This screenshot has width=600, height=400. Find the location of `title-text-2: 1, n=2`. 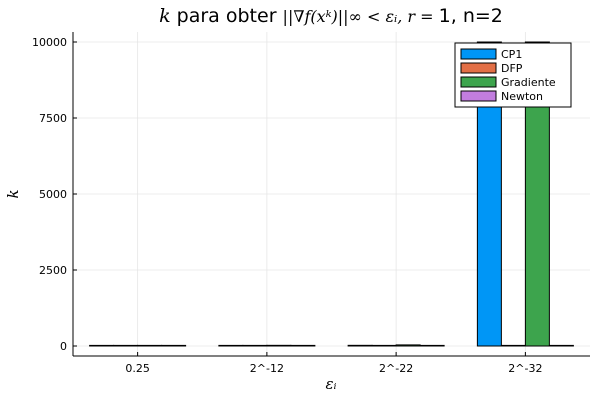

title-text-2: 1, n=2 is located at coordinates (471, 16).